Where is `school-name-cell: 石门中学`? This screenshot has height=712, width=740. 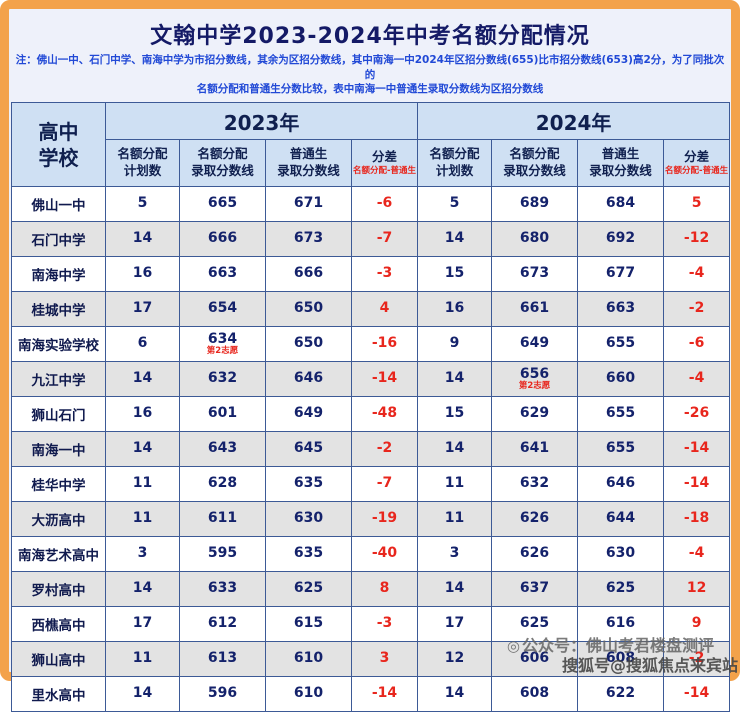
school-name-cell: 石门中学 is located at coordinates (58, 239).